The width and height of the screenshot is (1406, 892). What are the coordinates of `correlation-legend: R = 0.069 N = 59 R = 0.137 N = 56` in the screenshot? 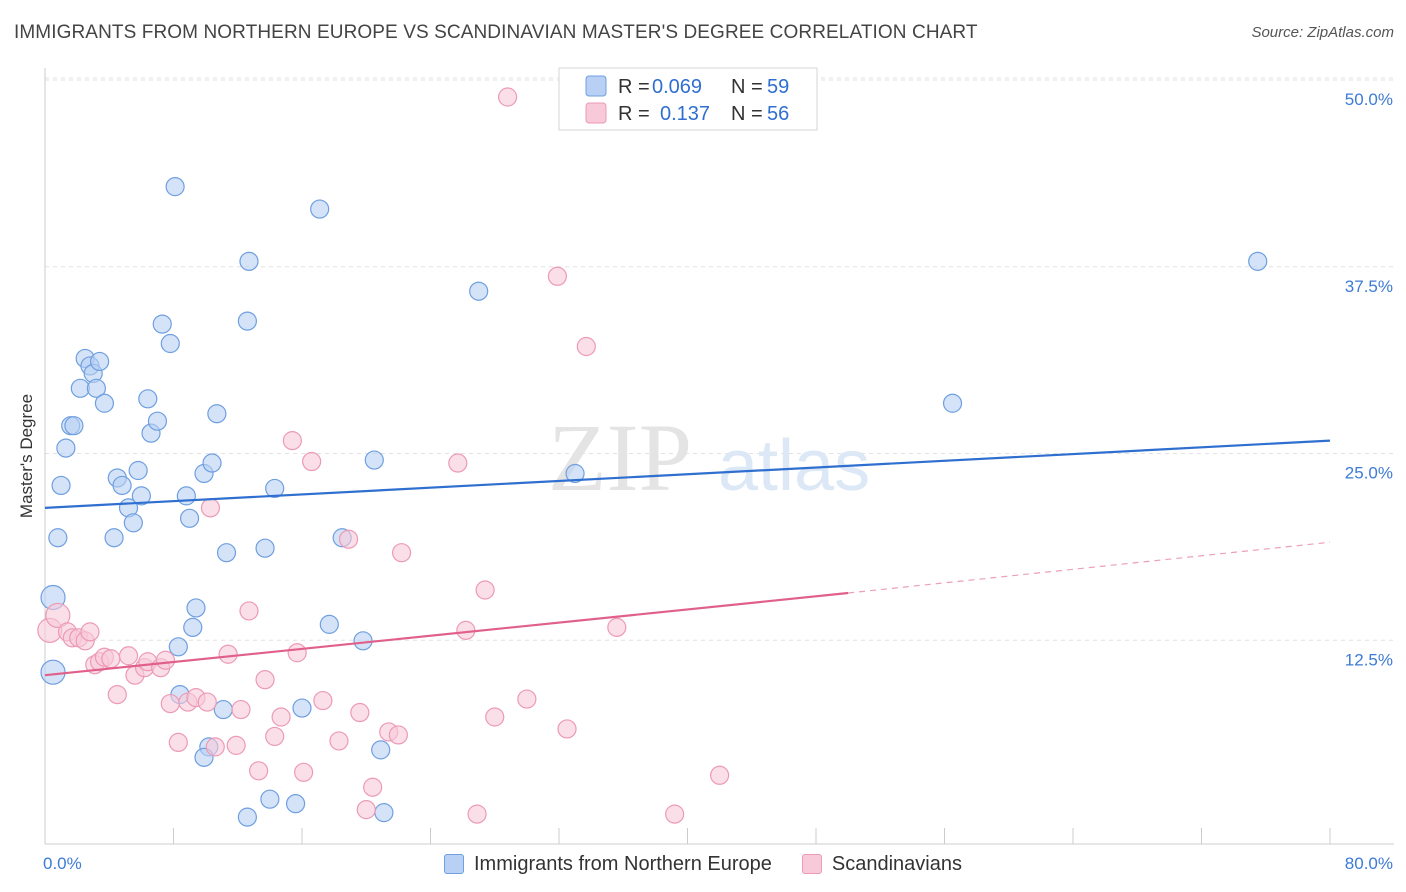 It's located at (688, 99).